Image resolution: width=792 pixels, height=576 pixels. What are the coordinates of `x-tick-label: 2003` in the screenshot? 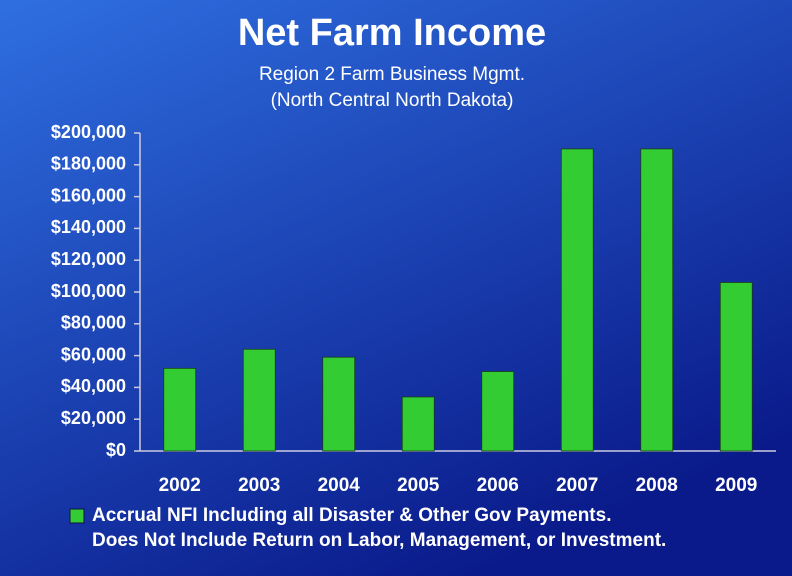 It's located at (259, 485).